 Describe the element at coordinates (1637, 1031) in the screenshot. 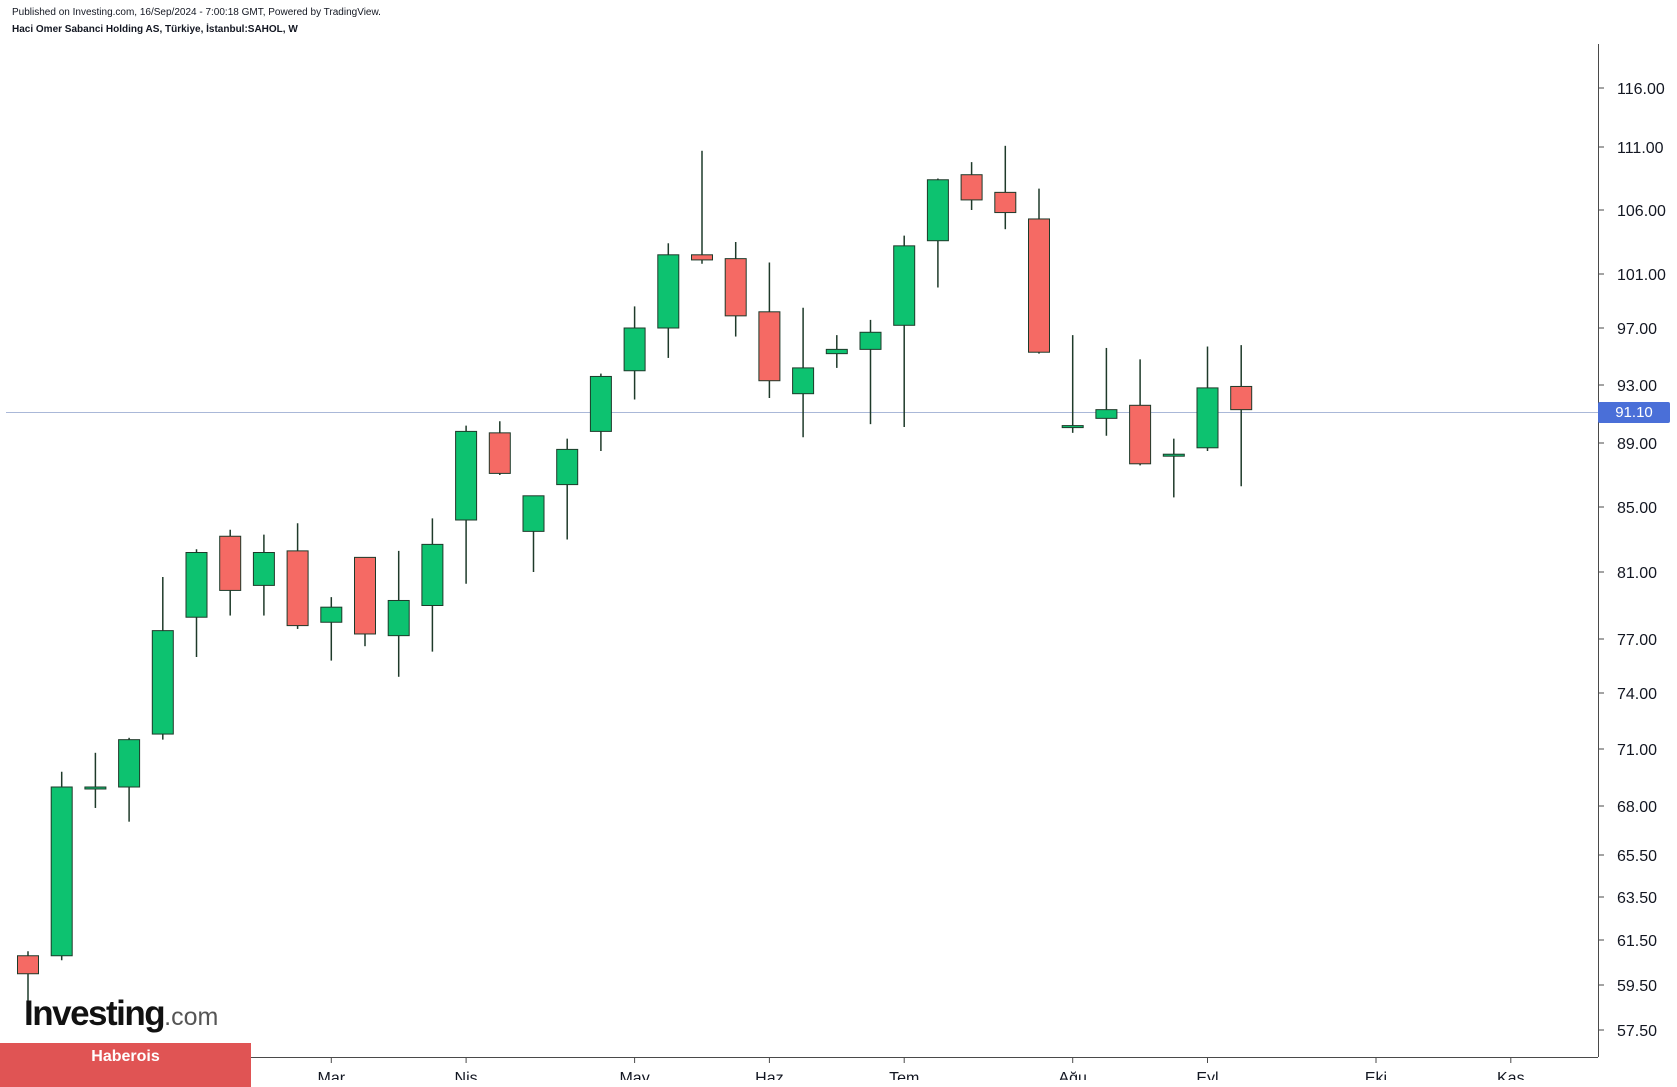

I see `y-tick-label: 57.50` at that location.